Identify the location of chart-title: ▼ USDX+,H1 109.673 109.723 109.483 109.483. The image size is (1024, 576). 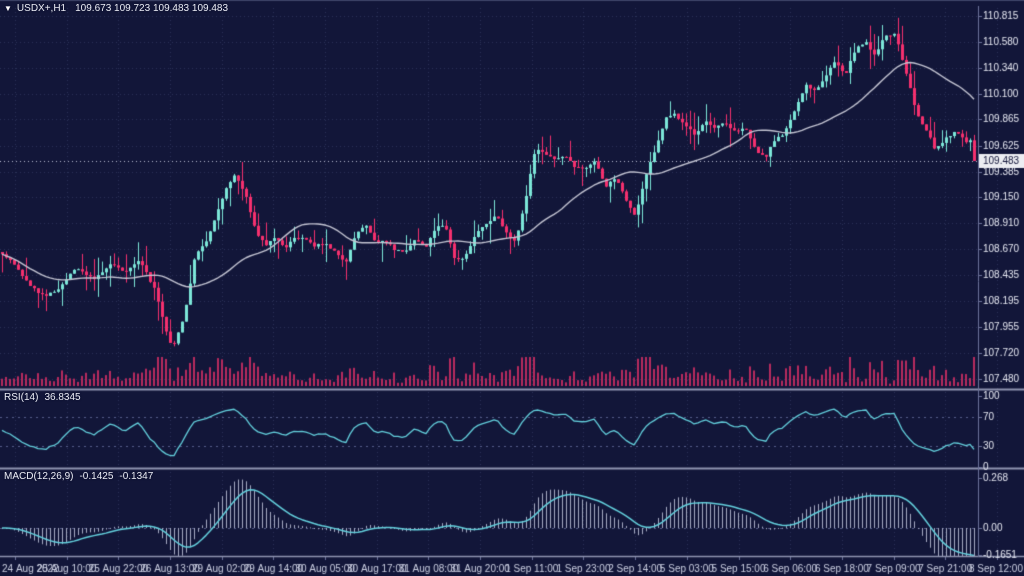
(116, 9).